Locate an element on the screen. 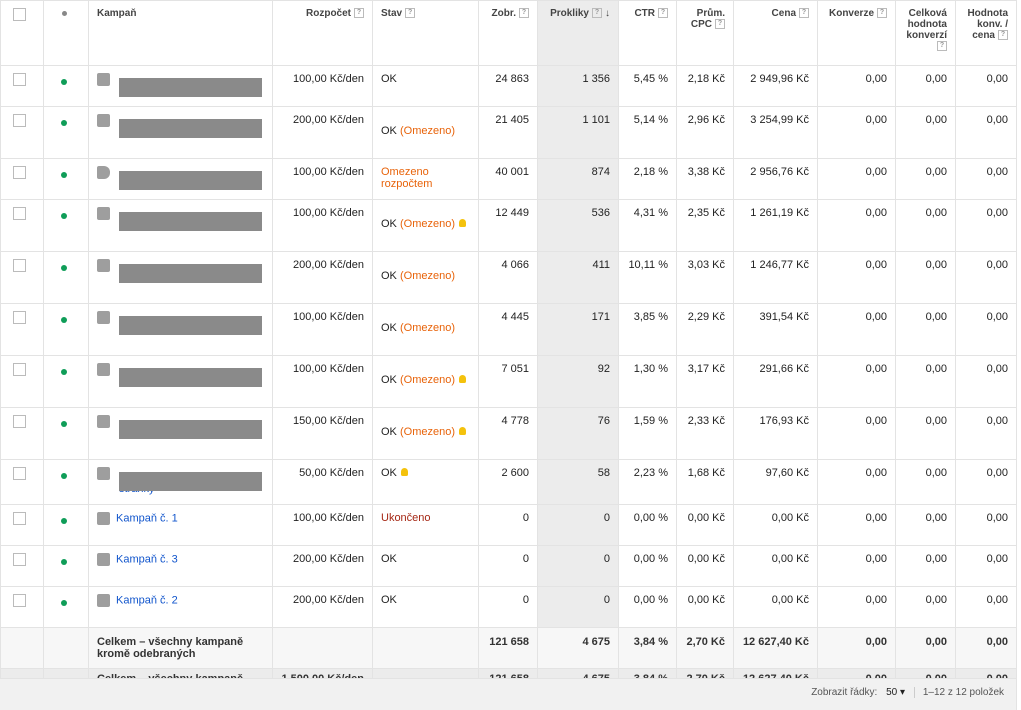  metric: 2,33 Kč is located at coordinates (705, 434).